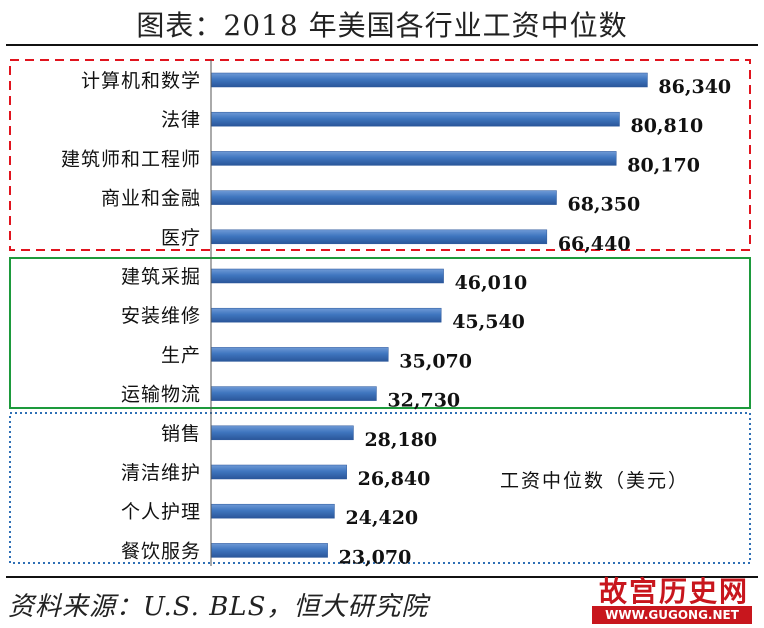 The width and height of the screenshot is (764, 628). What do you see at coordinates (694, 87) in the screenshot?
I see `value-label: 86,340` at bounding box center [694, 87].